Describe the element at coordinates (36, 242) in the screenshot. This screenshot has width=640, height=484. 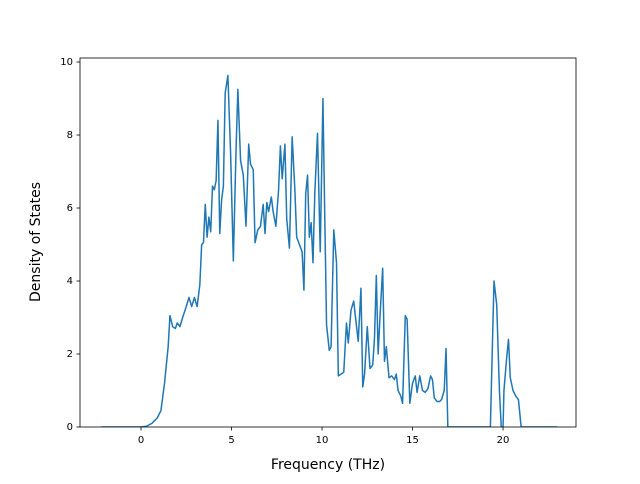
I see `y-axis-label: Density of States` at that location.